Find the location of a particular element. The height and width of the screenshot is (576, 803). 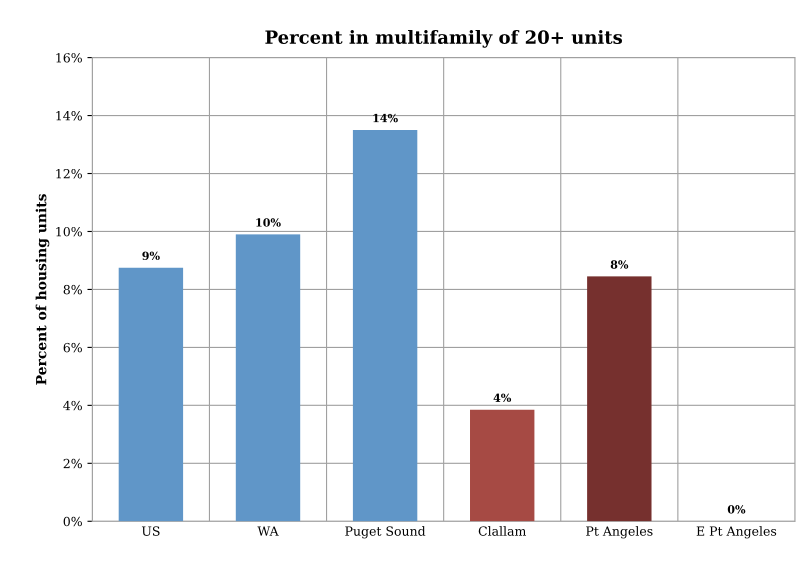

y-tick-label: 2% is located at coordinates (73, 463).